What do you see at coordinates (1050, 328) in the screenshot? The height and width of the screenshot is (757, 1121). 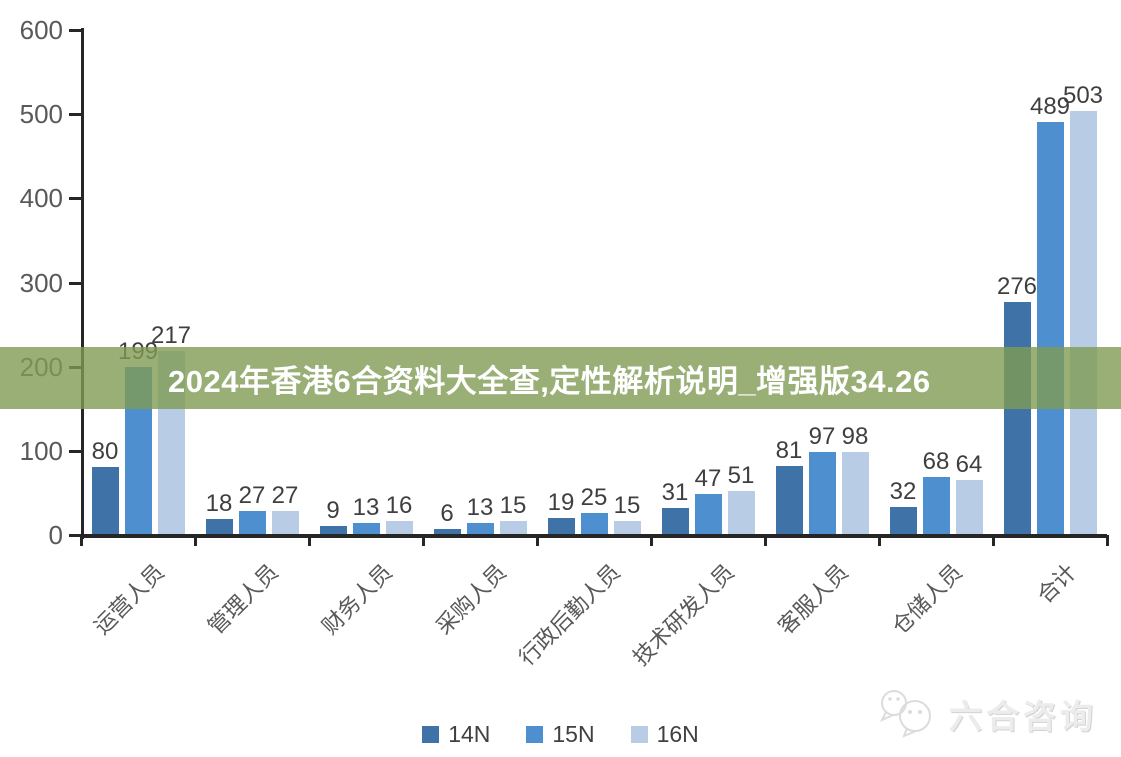 I see `bar-合计-15N` at bounding box center [1050, 328].